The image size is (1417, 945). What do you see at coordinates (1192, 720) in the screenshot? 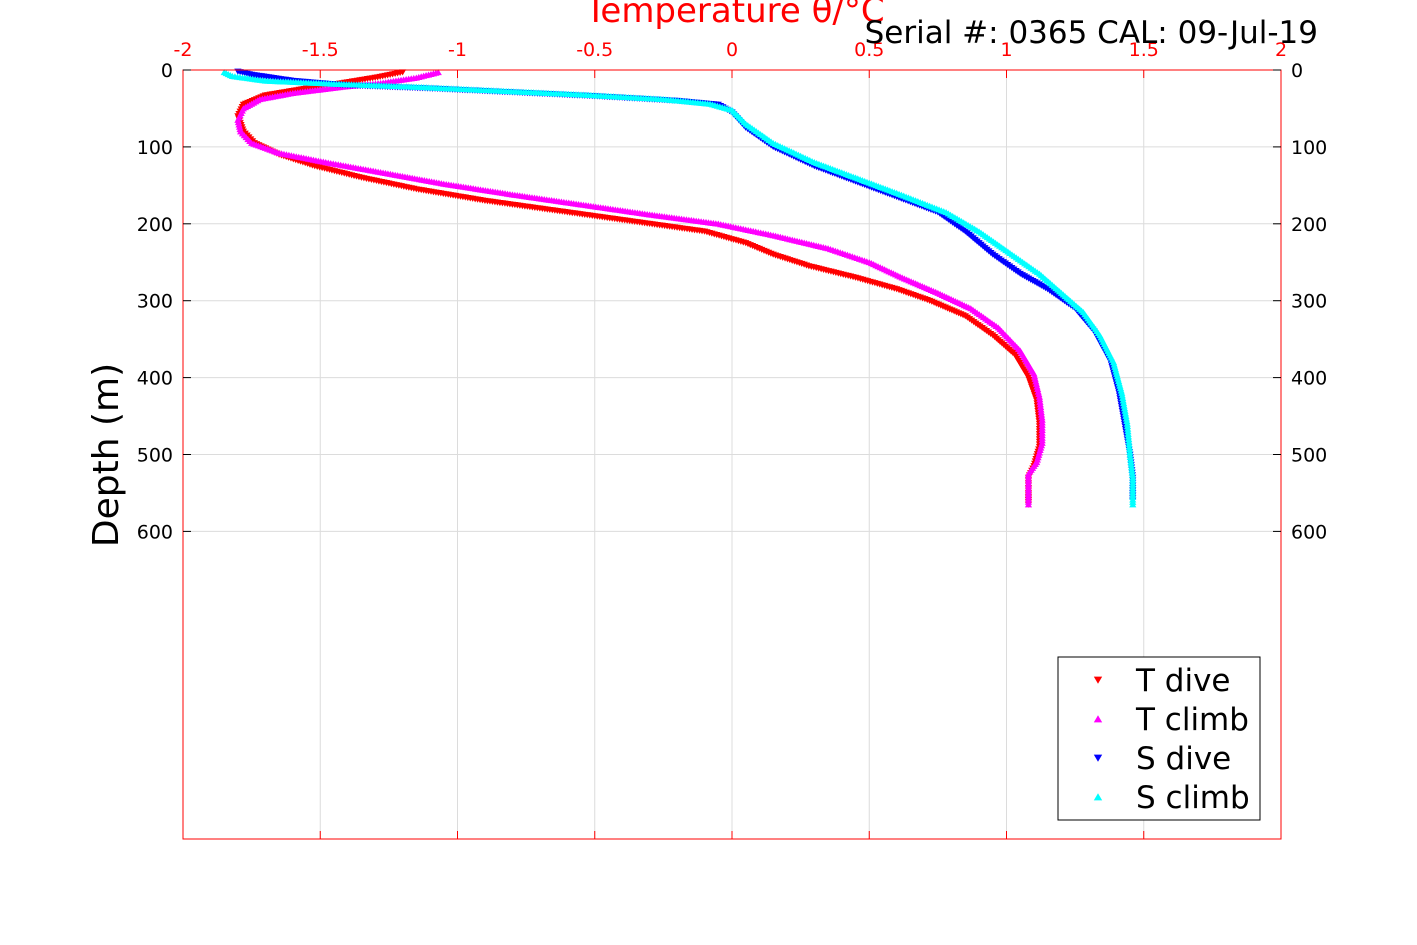
I see `legend-label: T climb` at bounding box center [1192, 720].